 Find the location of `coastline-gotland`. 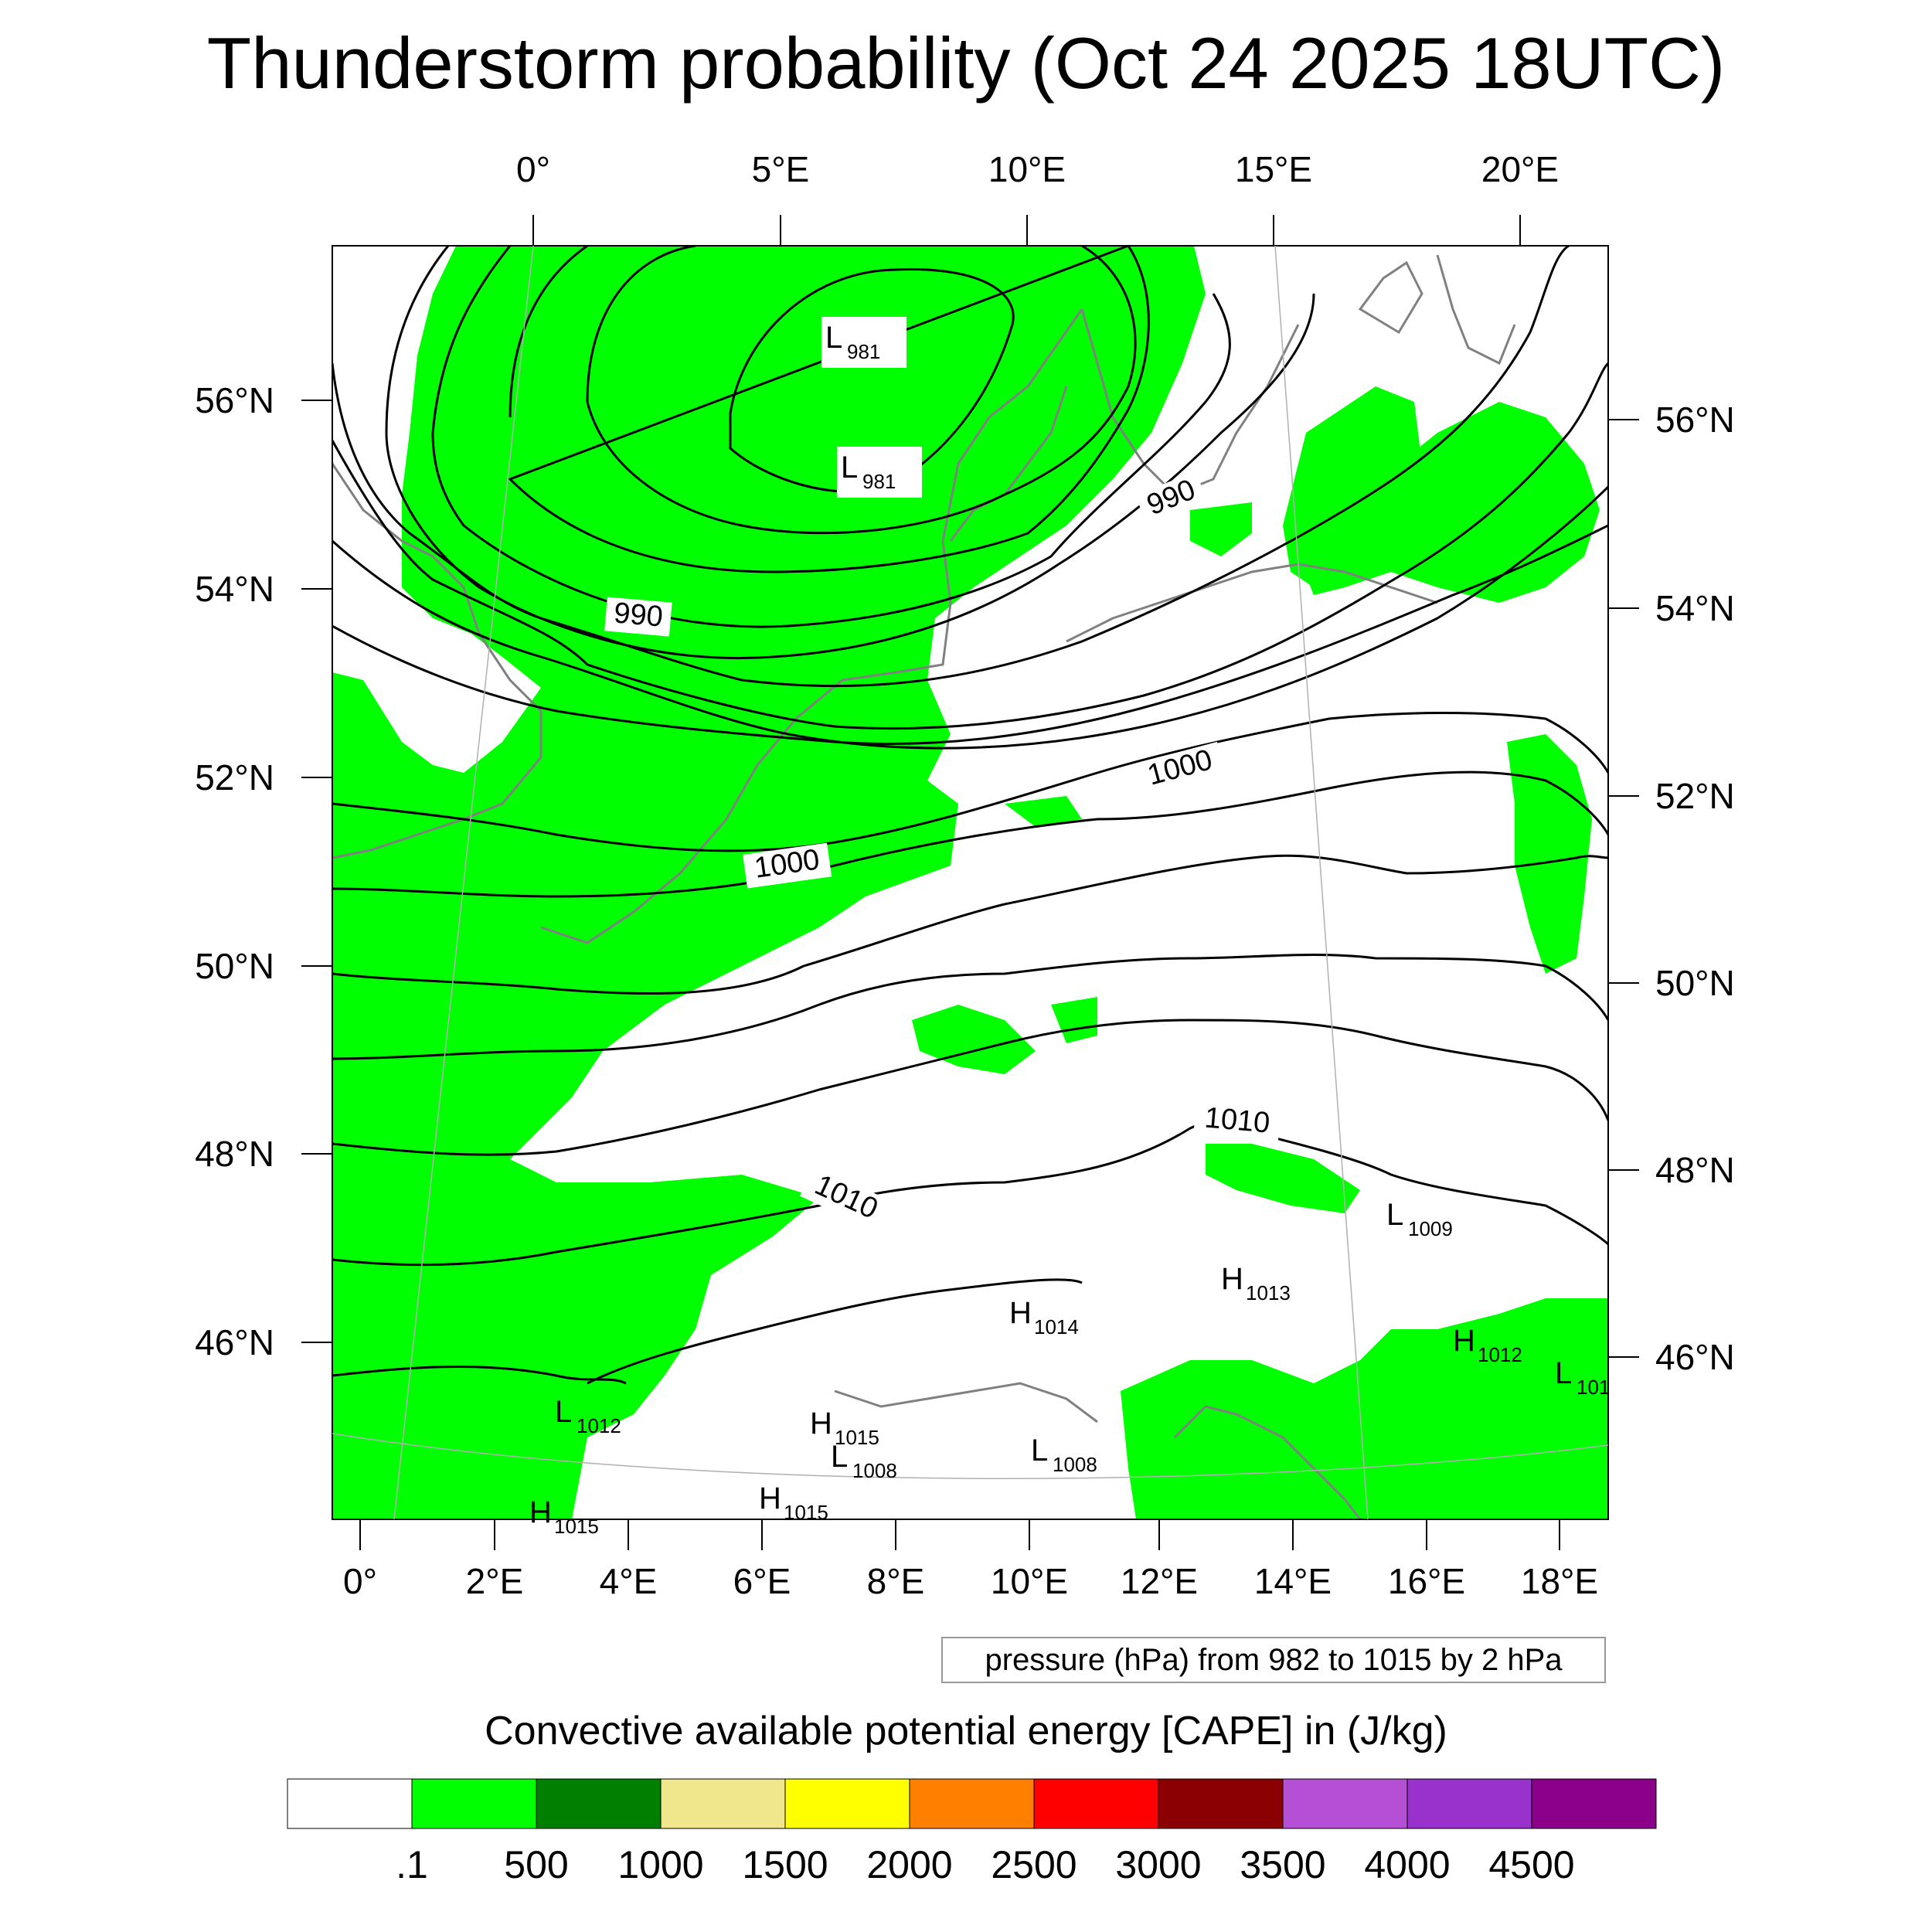

coastline-gotland is located at coordinates (1390, 298).